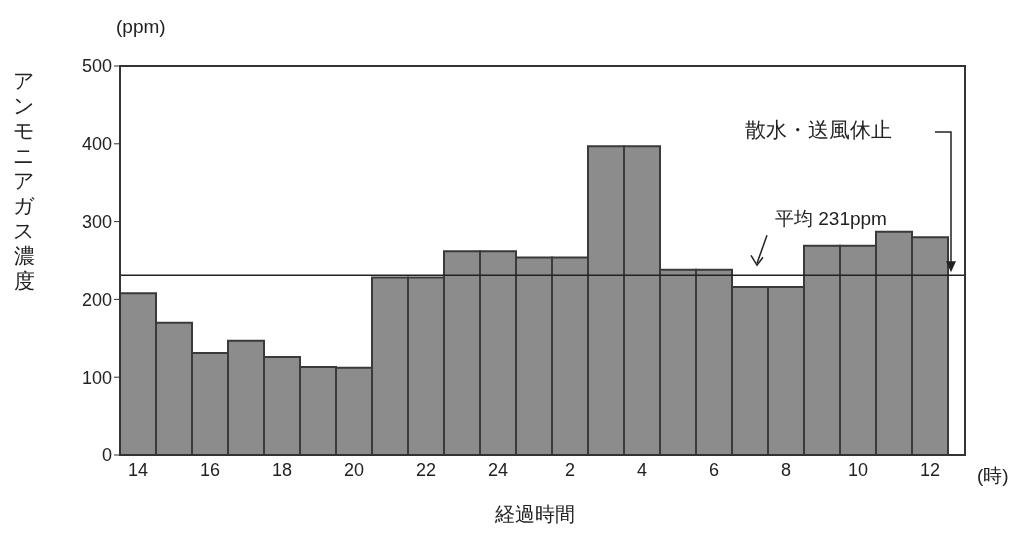 Image resolution: width=1033 pixels, height=544 pixels. Describe the element at coordinates (138, 469) in the screenshot. I see `x-tick-label: 14` at that location.